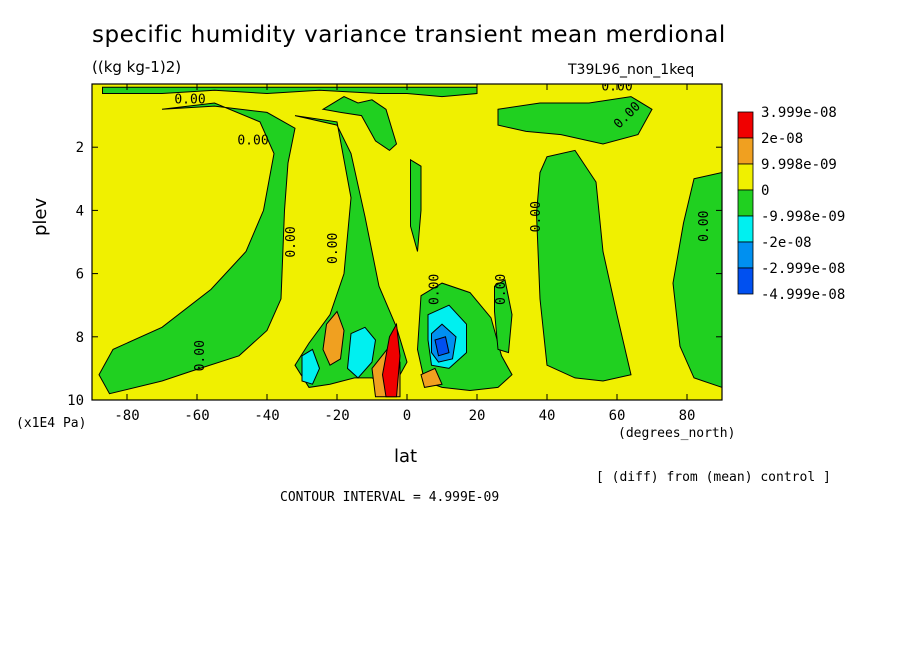 This screenshot has width=904, height=654. I want to click on x-tick-label: -60, so click(196, 416).